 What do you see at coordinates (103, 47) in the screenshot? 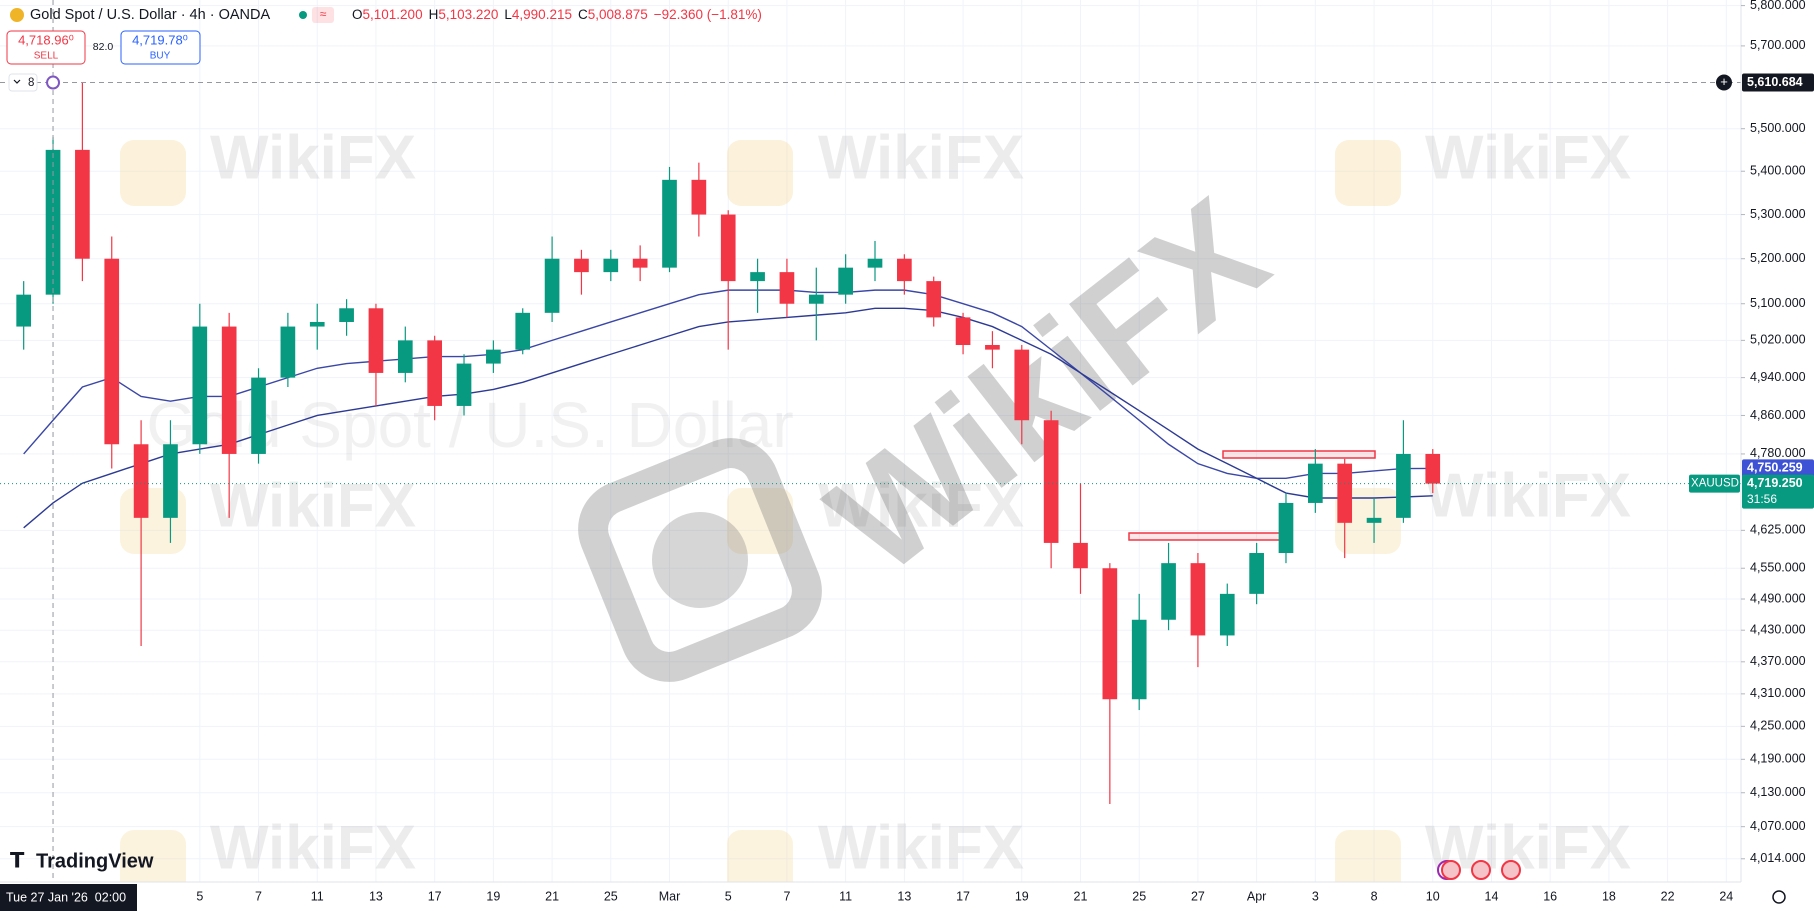
I see `spread: 82.0` at bounding box center [103, 47].